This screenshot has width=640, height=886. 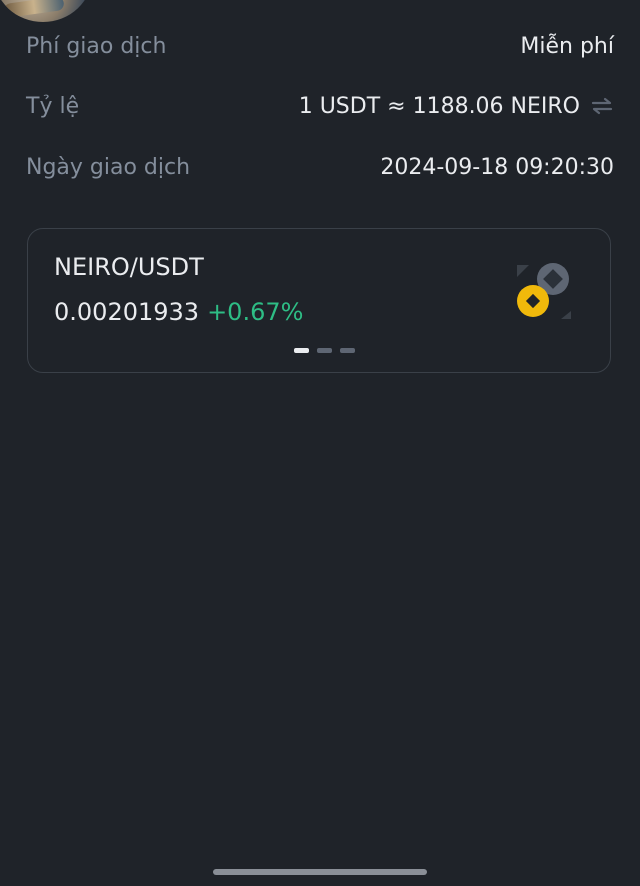 What do you see at coordinates (602, 106) in the screenshot?
I see `swap-arrows-icon` at bounding box center [602, 106].